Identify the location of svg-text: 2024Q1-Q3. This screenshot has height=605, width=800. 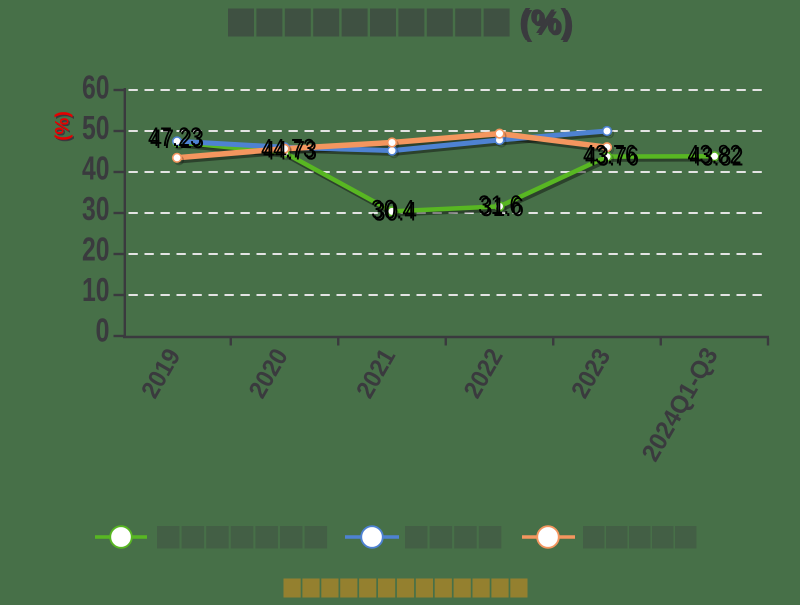
(679, 404).